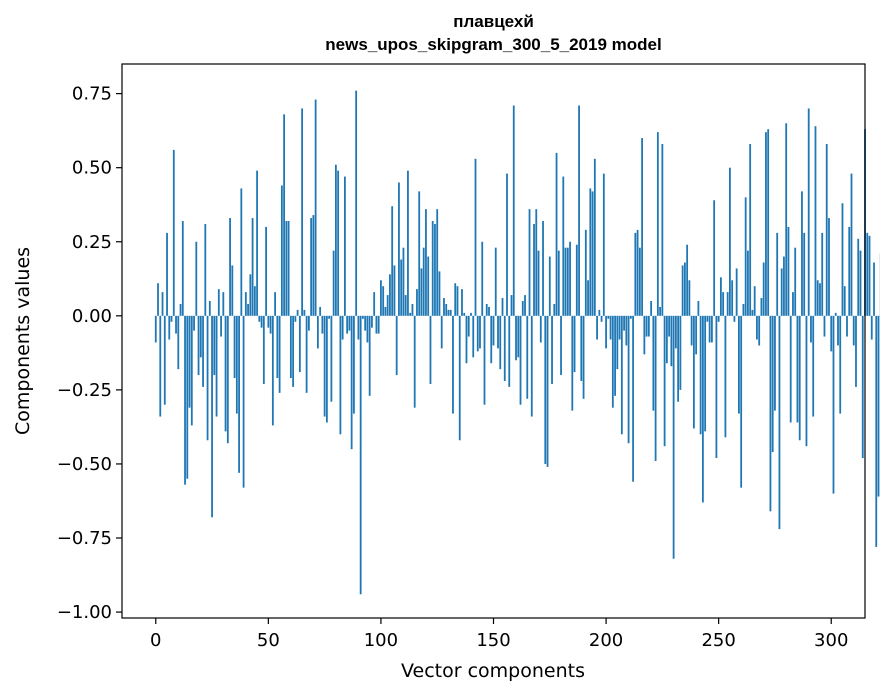 This screenshot has height=696, width=880. What do you see at coordinates (23, 341) in the screenshot?
I see `y-axis-label: Components values` at bounding box center [23, 341].